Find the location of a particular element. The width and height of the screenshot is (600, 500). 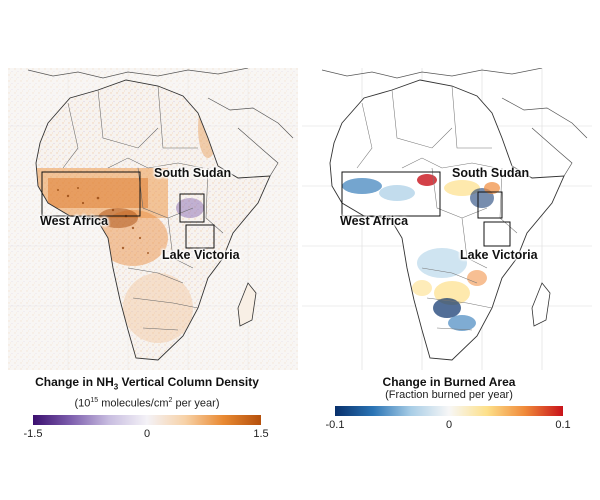

burned-tick-mid: 0 is located at coordinates (449, 425).